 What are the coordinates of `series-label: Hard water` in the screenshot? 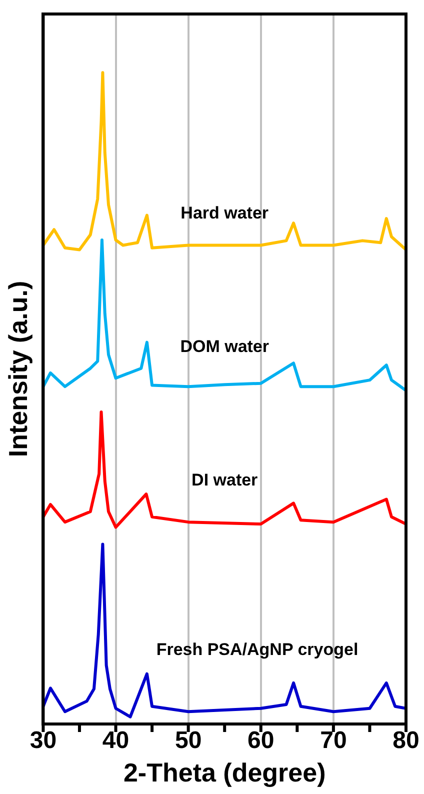 It's located at (224, 213).